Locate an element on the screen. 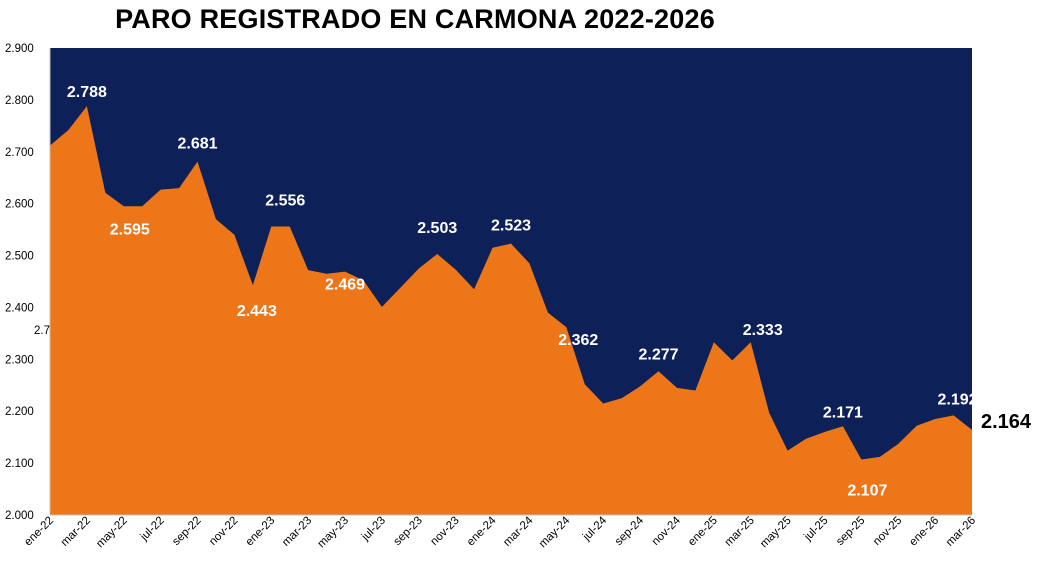 The image size is (1051, 568). data-label: 2.523 is located at coordinates (511, 226).